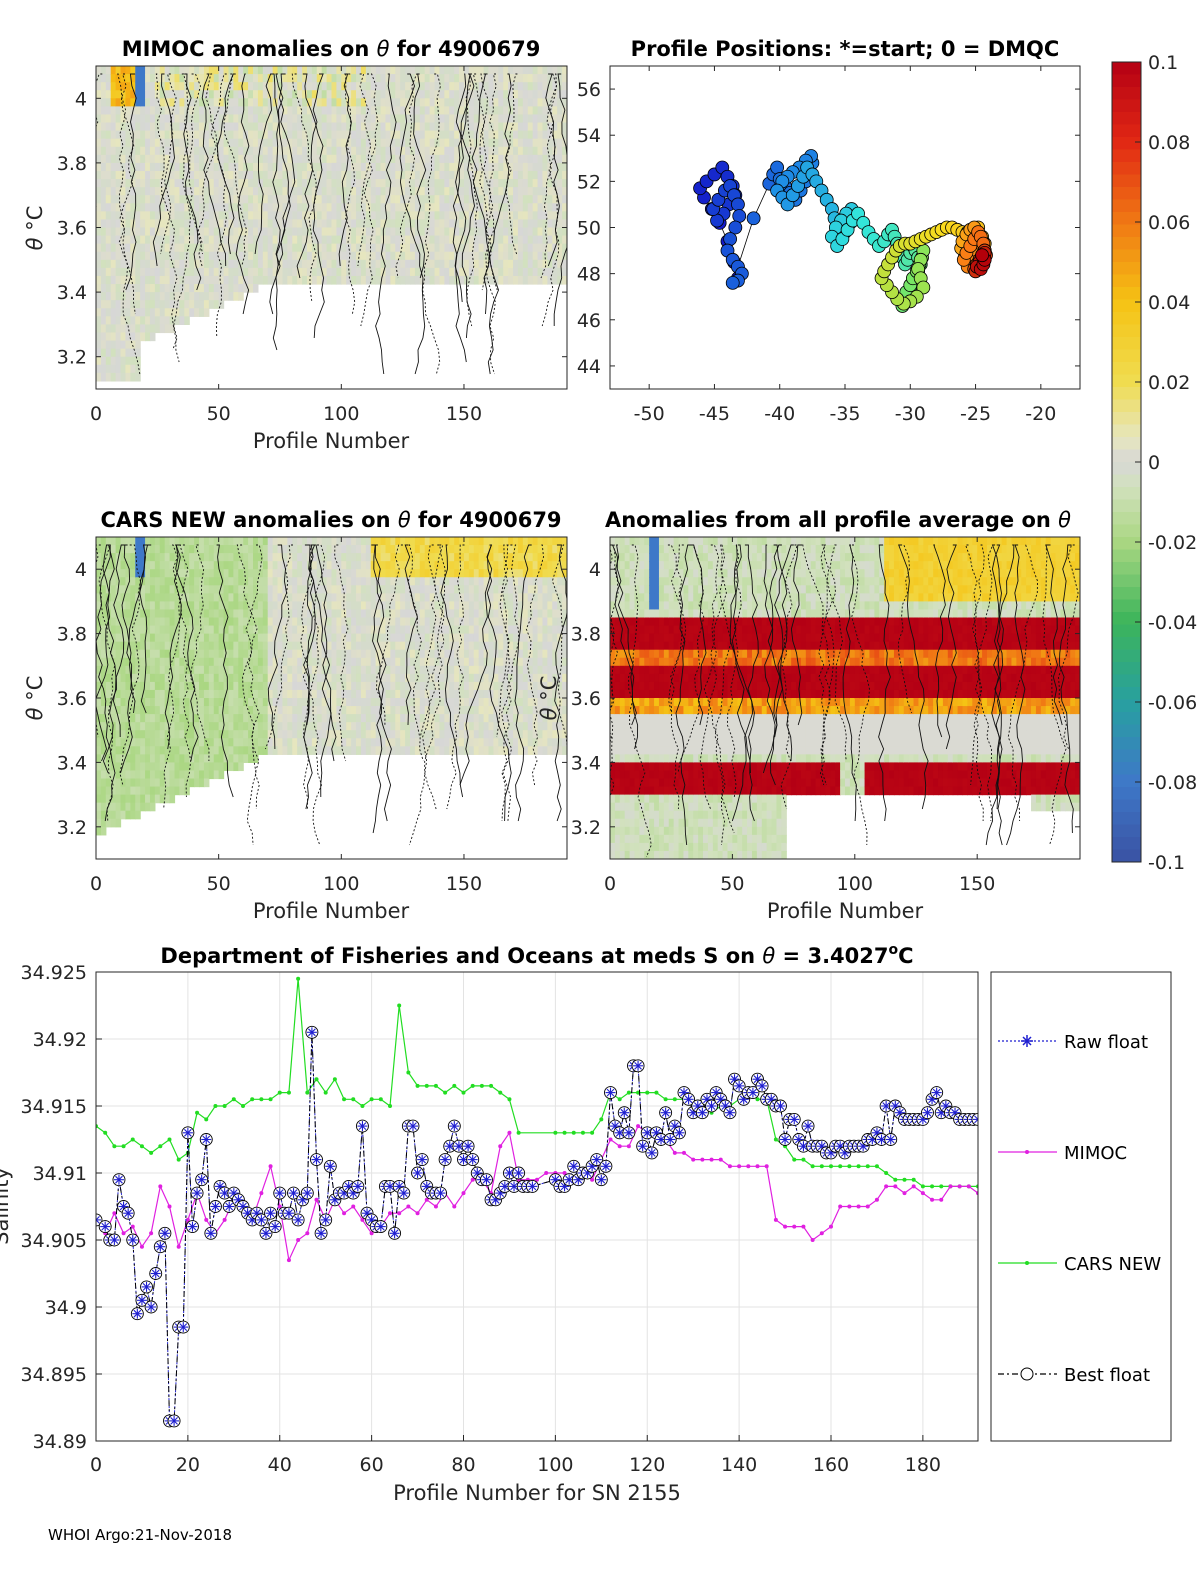 This screenshot has height=1575, width=1200. Describe the element at coordinates (368, 170) in the screenshot. I see `contour-line` at that location.